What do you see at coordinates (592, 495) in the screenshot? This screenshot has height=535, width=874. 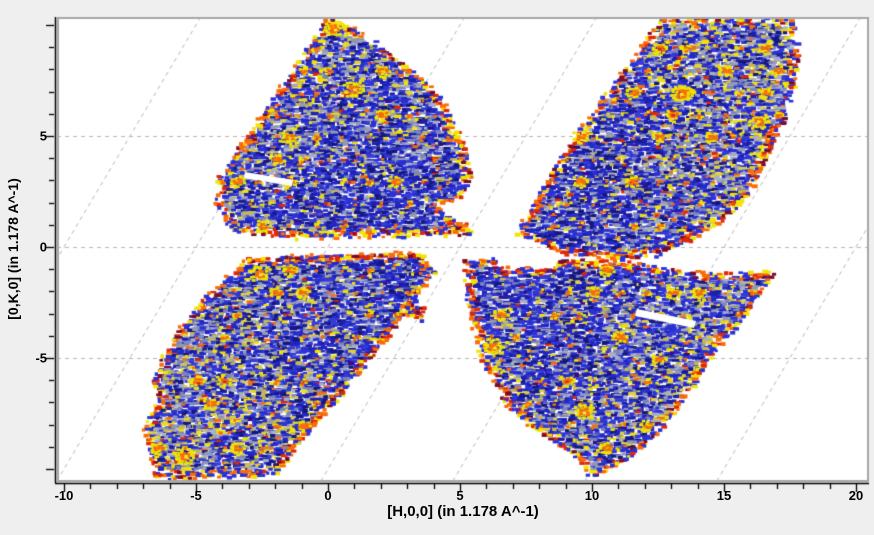 I see `x-tick-label: 10` at bounding box center [592, 495].